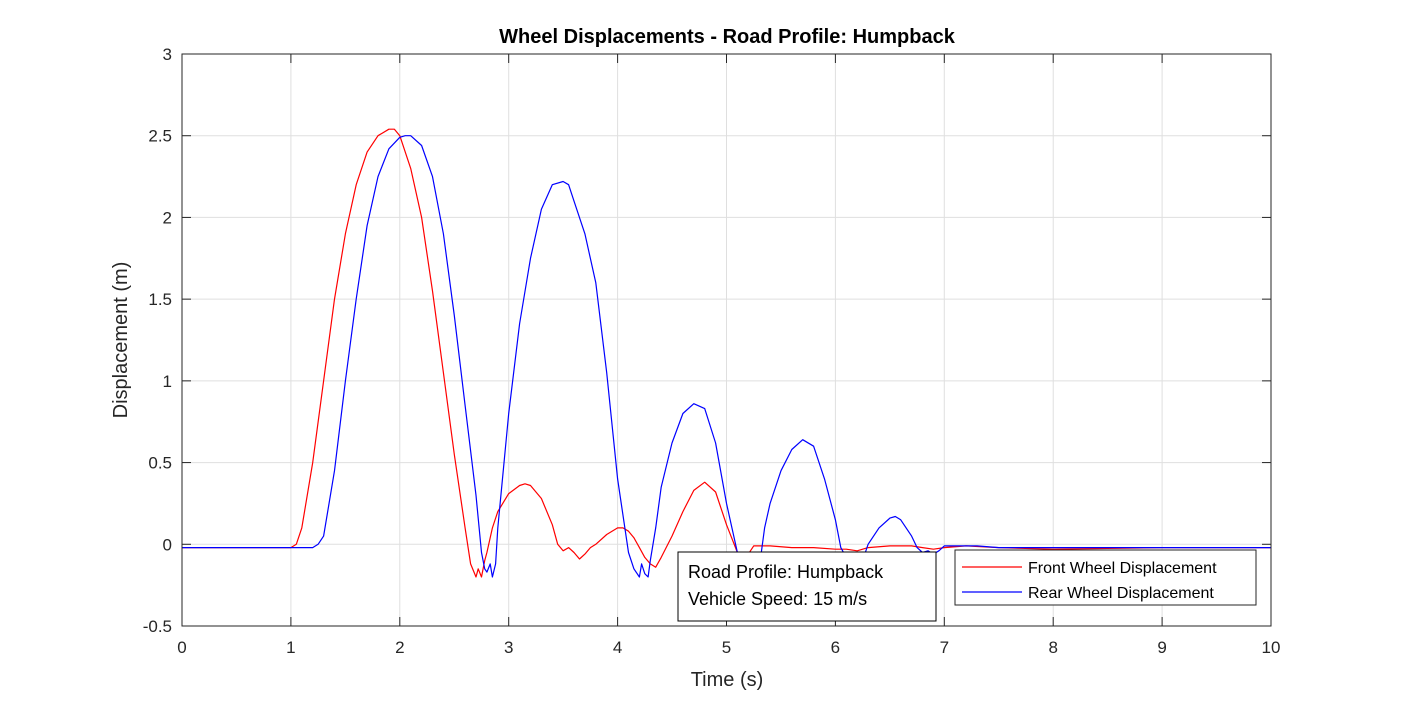 This screenshot has height=703, width=1406. What do you see at coordinates (835, 647) in the screenshot?
I see `x-tick-label: 6` at bounding box center [835, 647].